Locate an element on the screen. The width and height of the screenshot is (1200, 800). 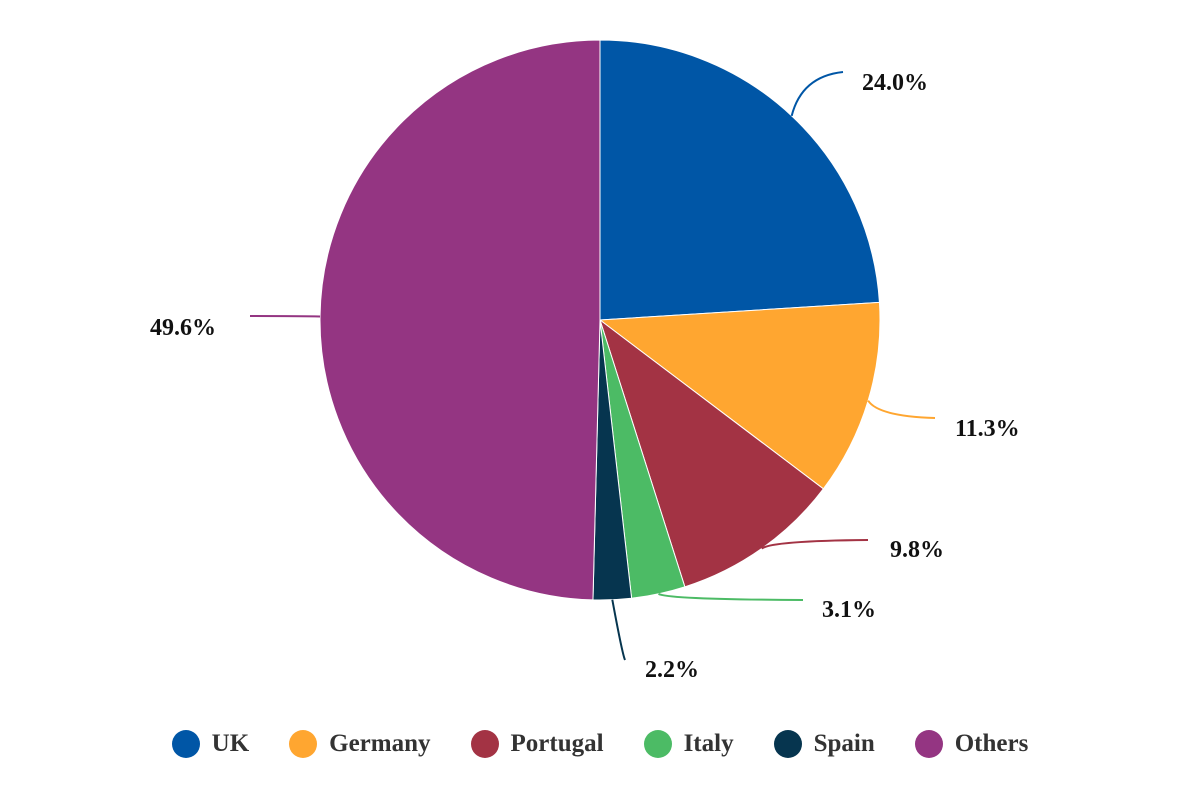
connector-uk is located at coordinates (817, 94).